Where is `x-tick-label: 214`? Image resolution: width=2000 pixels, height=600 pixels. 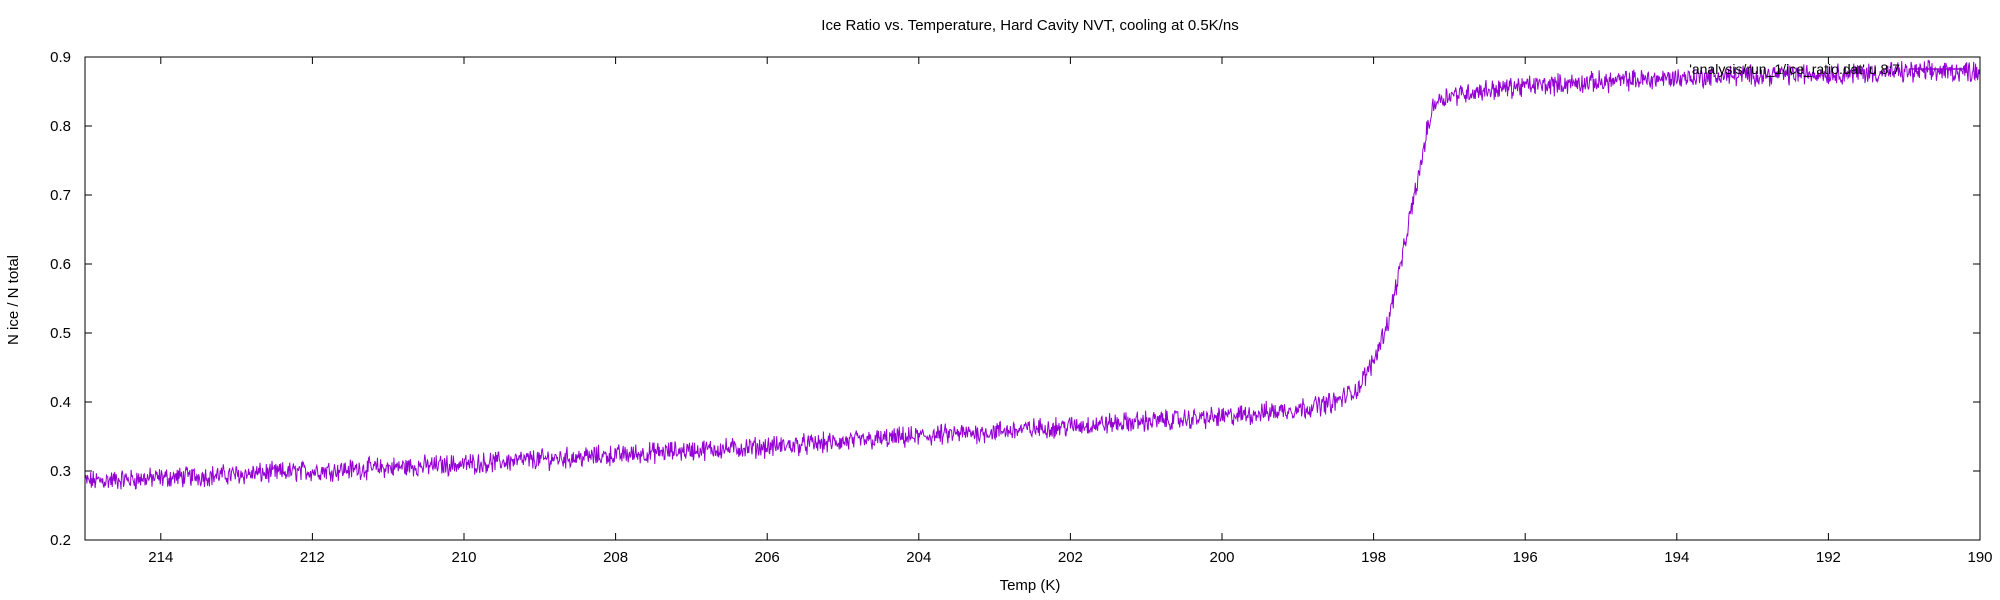 x-tick-label: 214 is located at coordinates (160, 557).